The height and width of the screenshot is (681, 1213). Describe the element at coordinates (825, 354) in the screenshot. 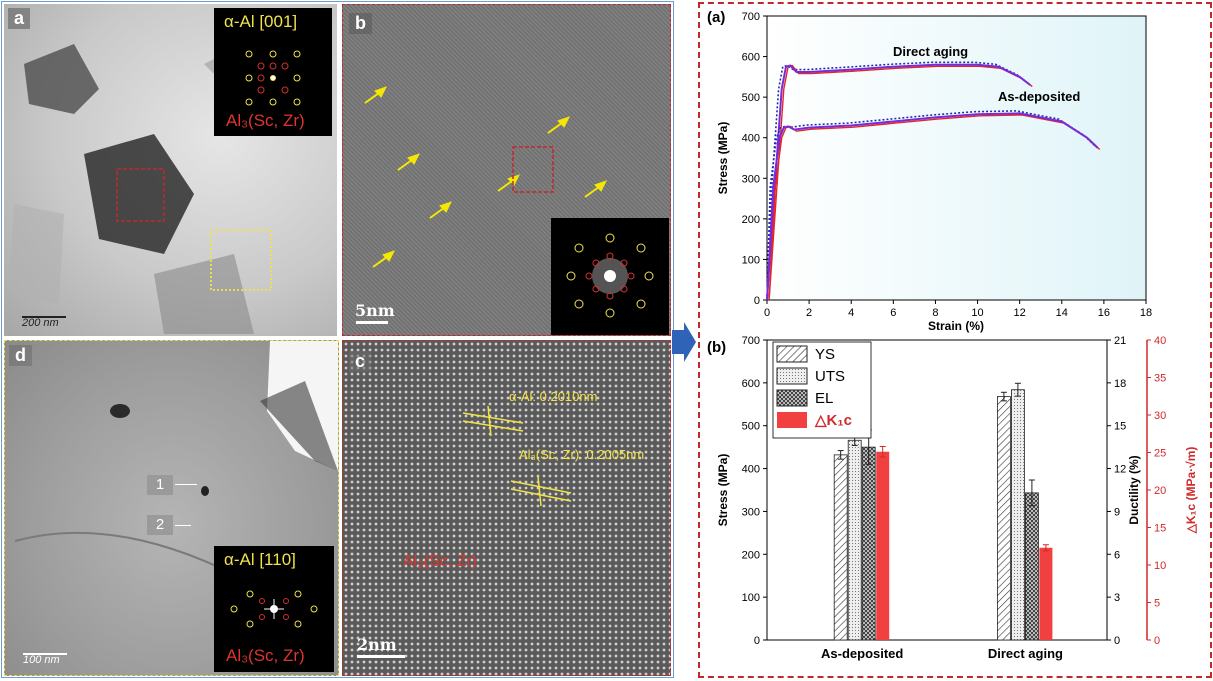

I see `legend-label-ys: YS` at that location.